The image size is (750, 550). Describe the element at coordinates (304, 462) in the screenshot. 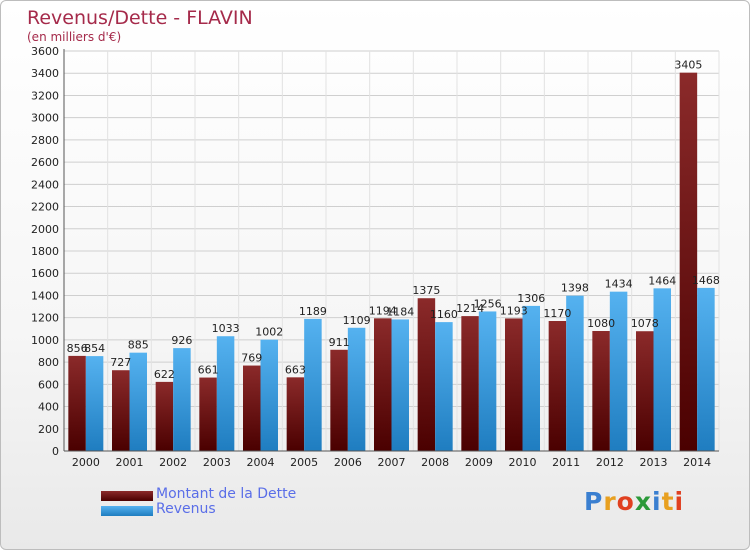

I see `x-tick-label: 2005` at that location.